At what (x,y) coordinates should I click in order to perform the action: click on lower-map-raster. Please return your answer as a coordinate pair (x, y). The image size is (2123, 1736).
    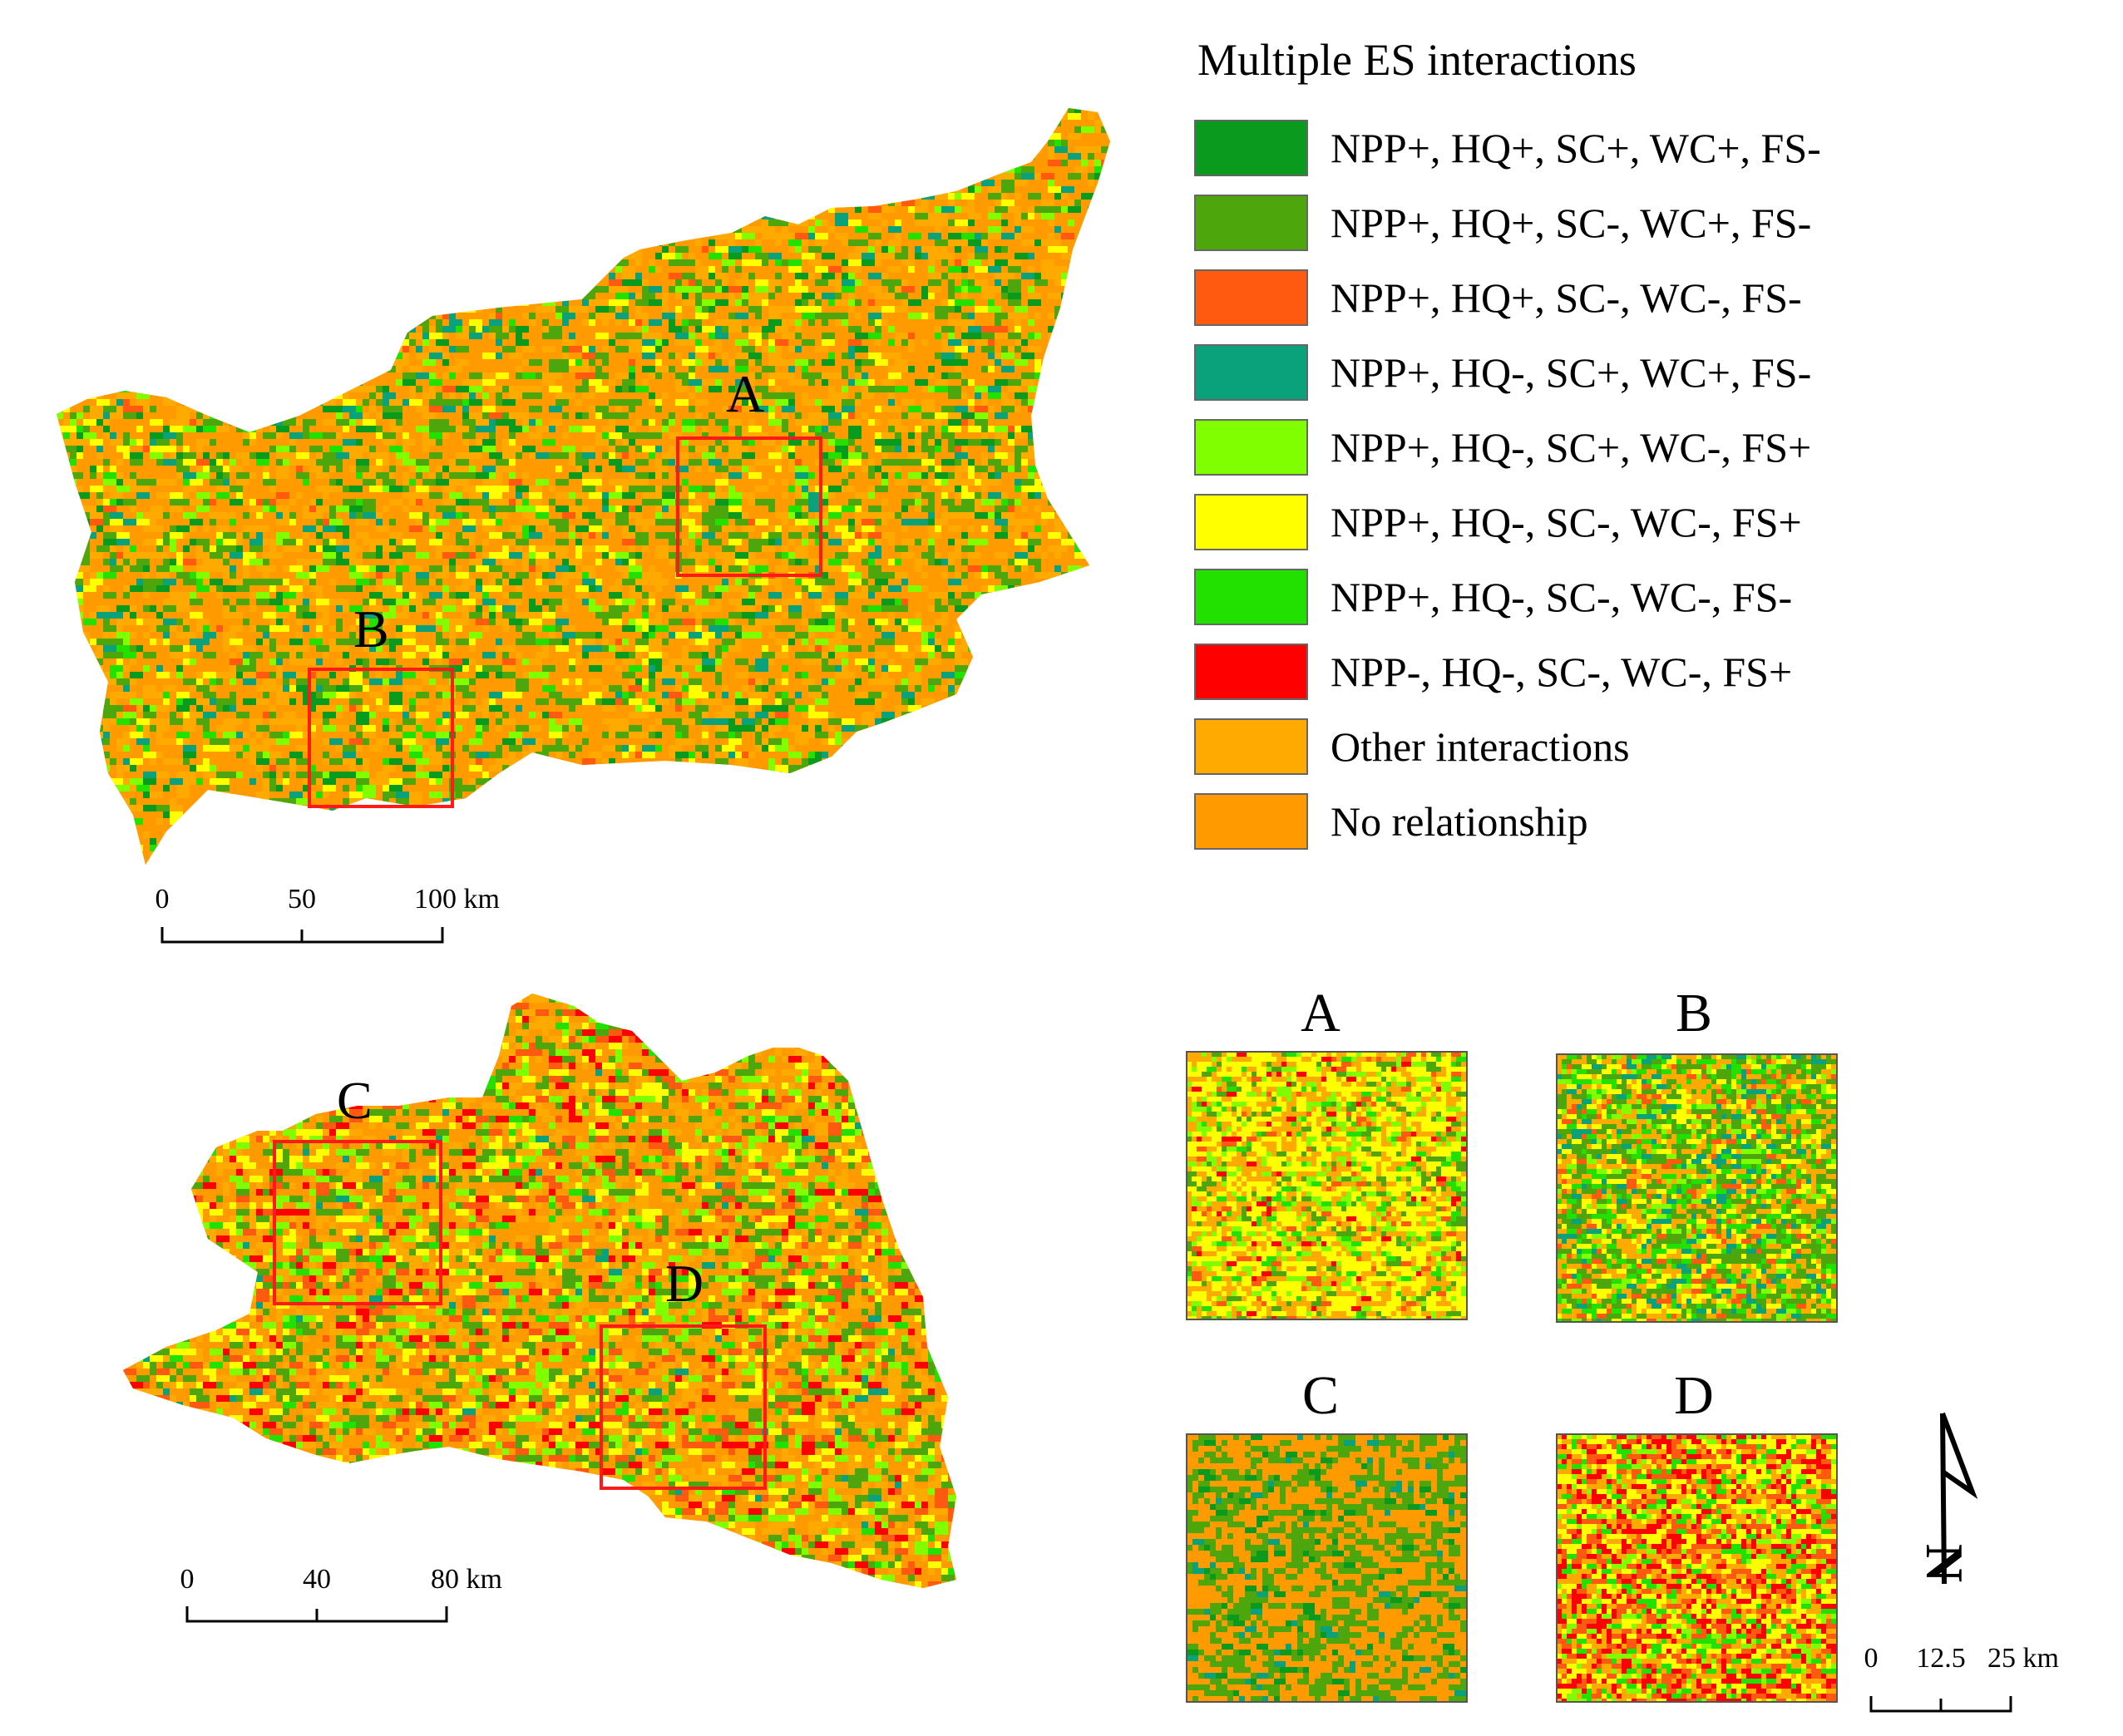
    Looking at the image, I should click on (539, 1291).